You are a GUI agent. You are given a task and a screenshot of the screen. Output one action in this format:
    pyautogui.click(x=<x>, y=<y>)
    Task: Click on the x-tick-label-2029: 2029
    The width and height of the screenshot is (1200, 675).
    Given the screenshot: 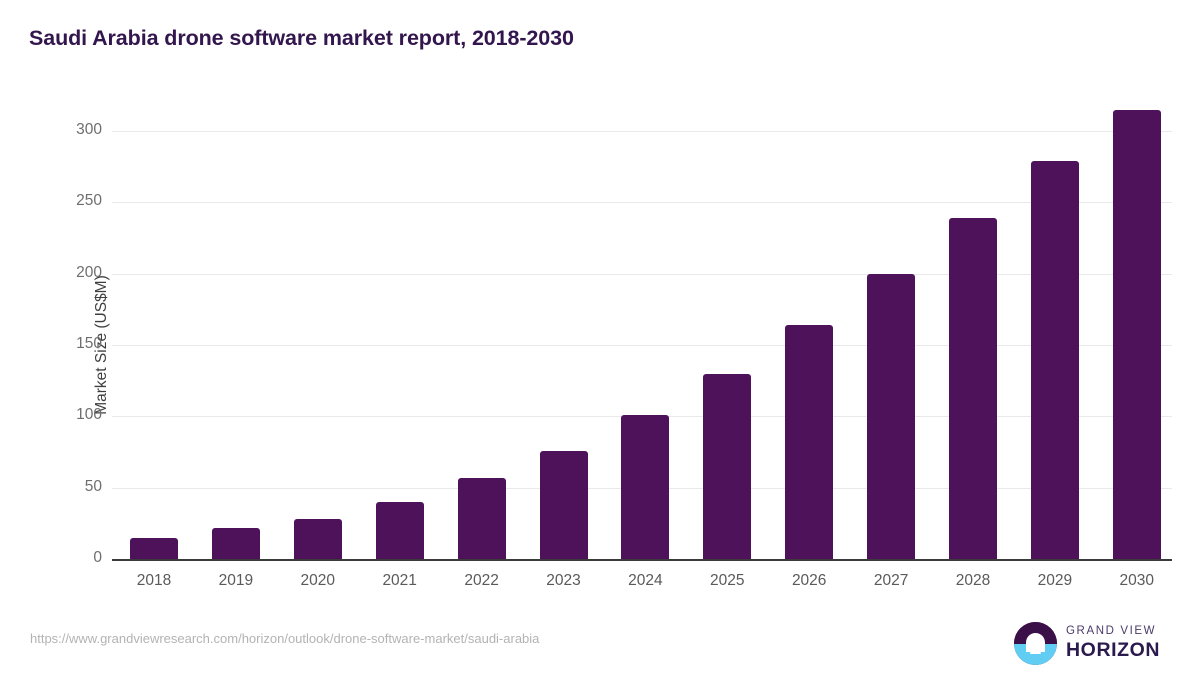 What is the action you would take?
    pyautogui.click(x=1055, y=580)
    